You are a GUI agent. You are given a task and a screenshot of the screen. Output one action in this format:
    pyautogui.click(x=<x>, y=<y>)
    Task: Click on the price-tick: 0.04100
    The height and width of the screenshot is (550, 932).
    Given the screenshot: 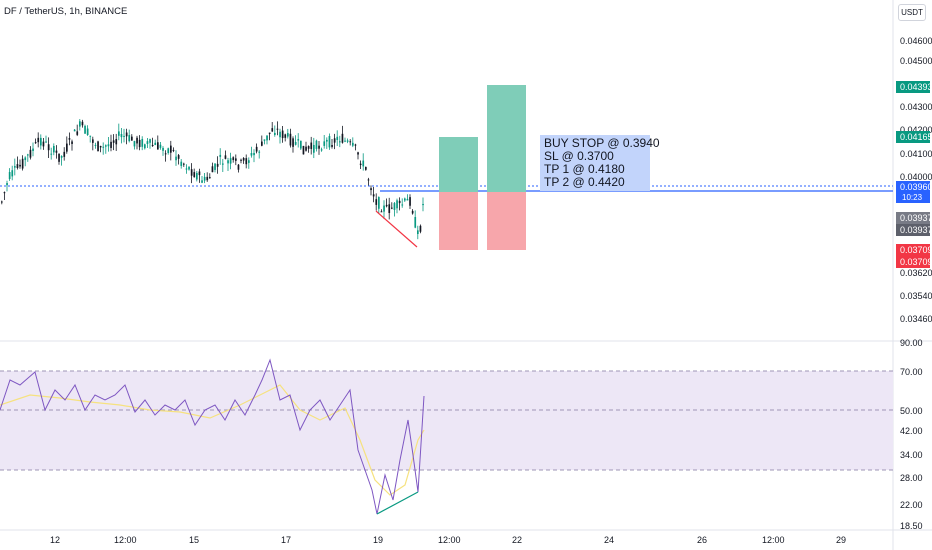 What is the action you would take?
    pyautogui.click(x=916, y=154)
    